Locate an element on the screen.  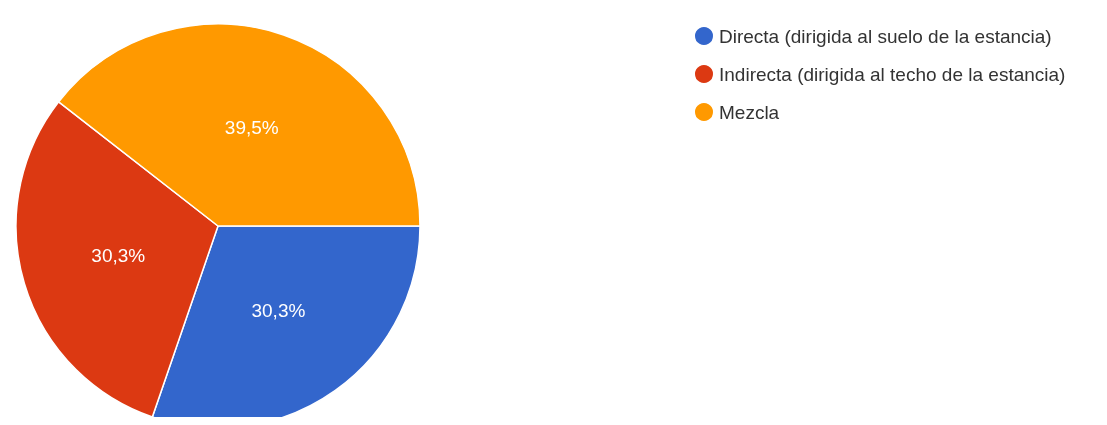
data-label: 39,5% is located at coordinates (251, 128).